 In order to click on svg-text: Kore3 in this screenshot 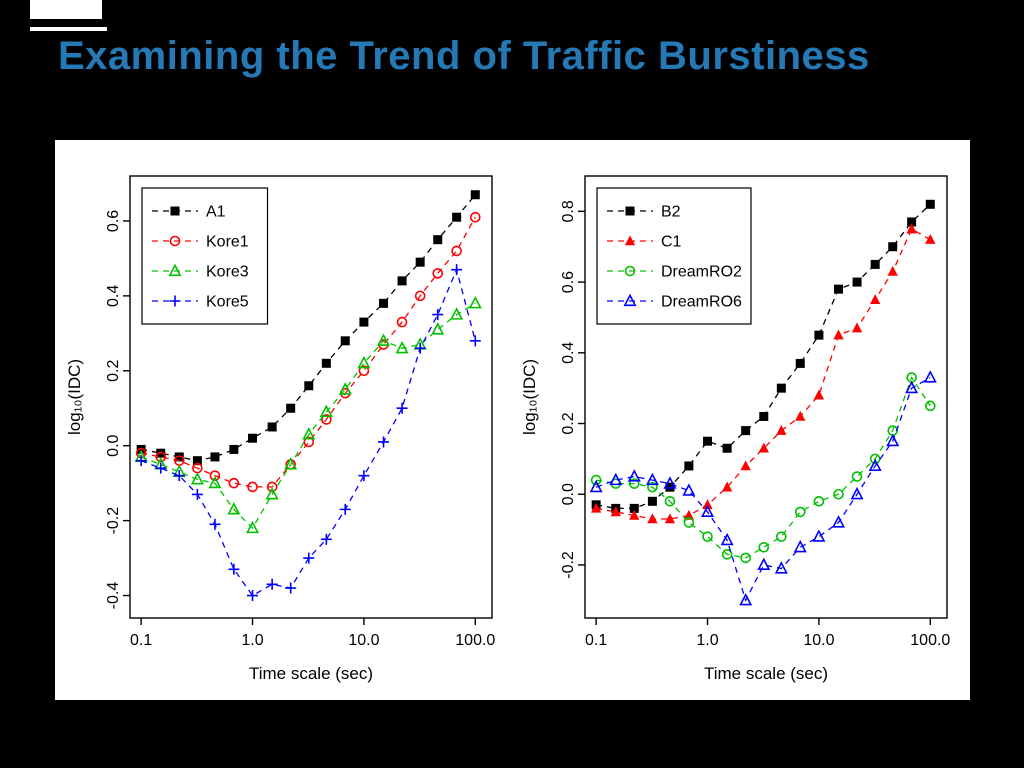, I will do `click(227, 271)`.